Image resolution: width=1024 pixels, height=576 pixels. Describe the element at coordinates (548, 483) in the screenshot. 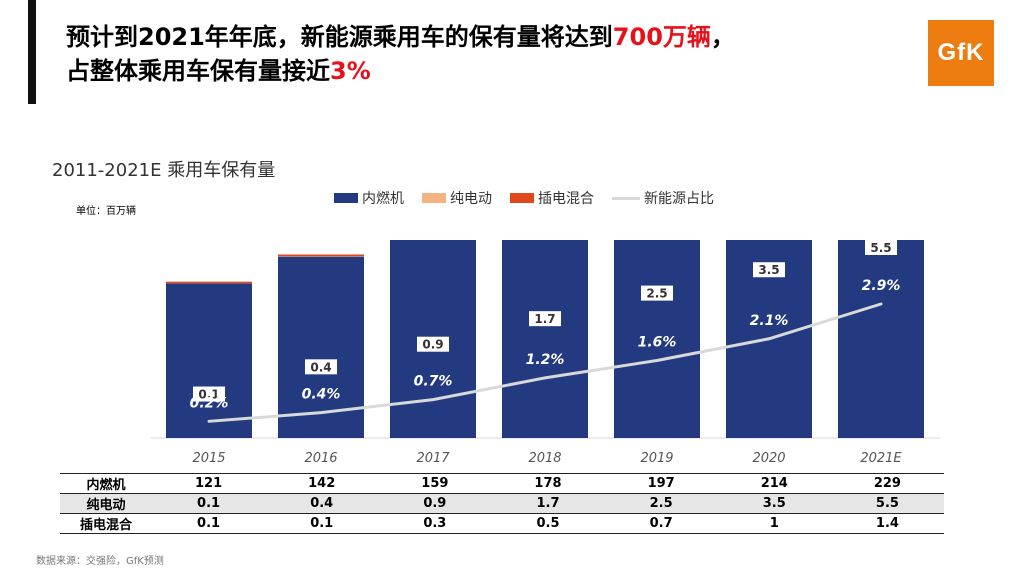

I see `table-cell: 178` at that location.